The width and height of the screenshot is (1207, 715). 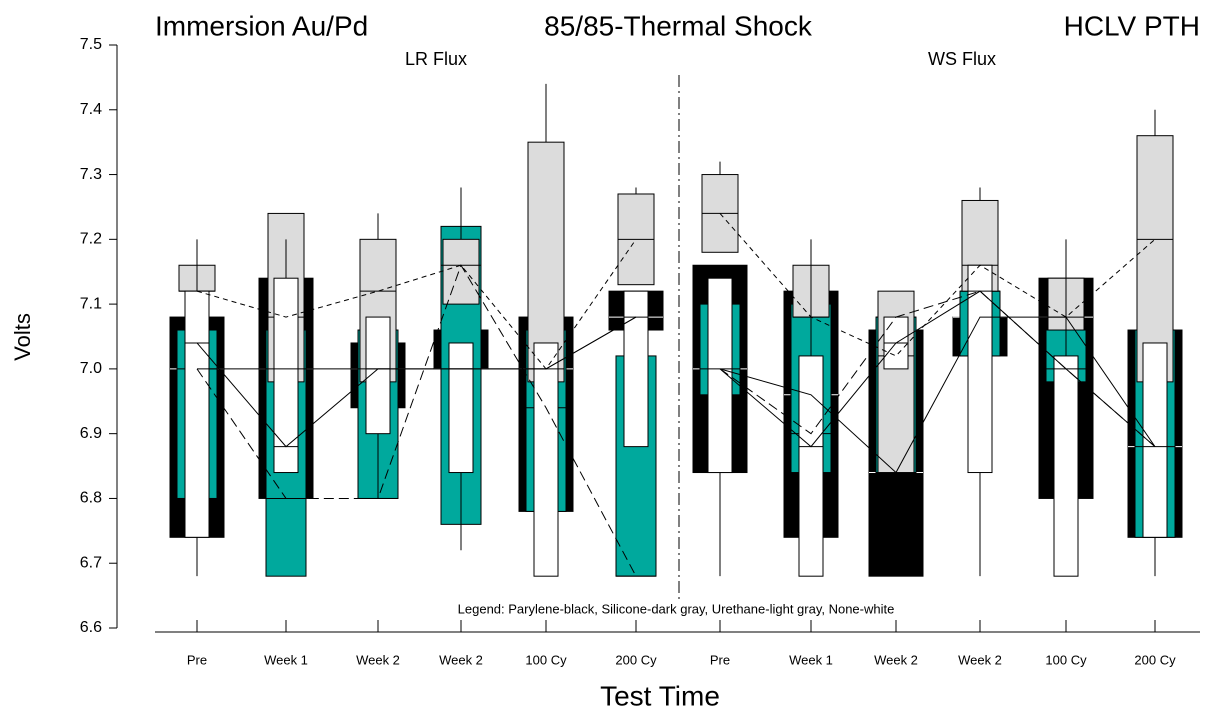 I want to click on y-tick-label: 6.8, so click(x=91, y=498).